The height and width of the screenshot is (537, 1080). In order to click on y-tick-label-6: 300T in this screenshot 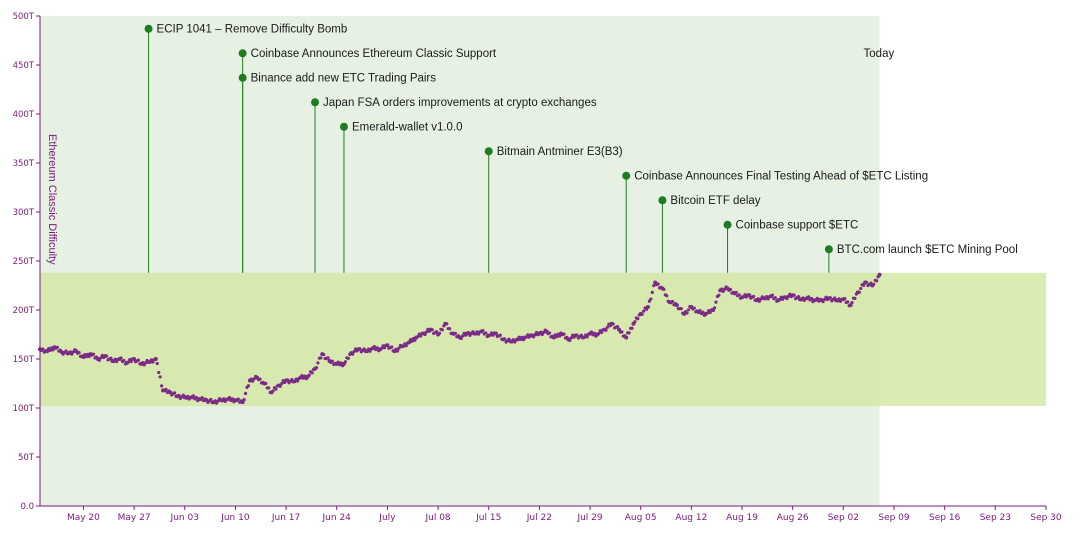, I will do `click(24, 213)`.